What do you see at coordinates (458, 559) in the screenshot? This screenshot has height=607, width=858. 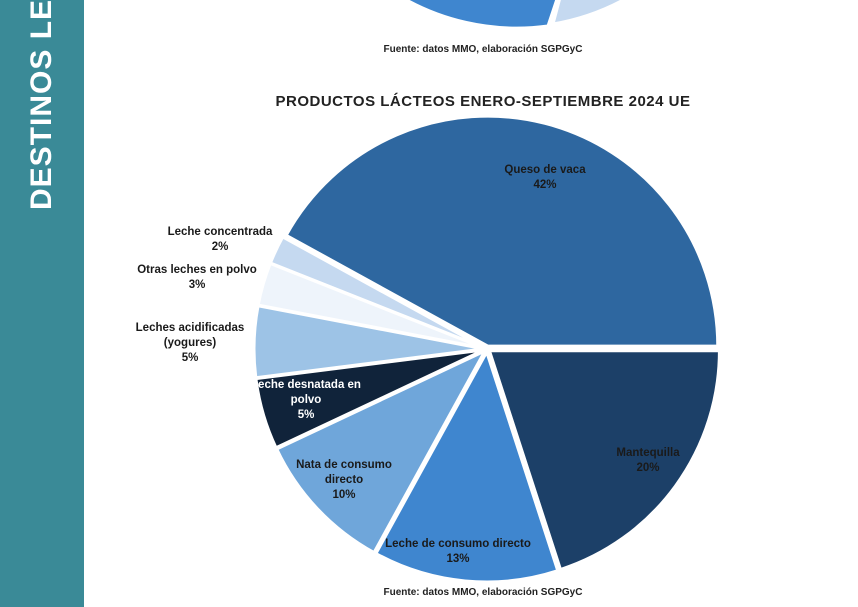 I see `slice-value: 13%` at bounding box center [458, 559].